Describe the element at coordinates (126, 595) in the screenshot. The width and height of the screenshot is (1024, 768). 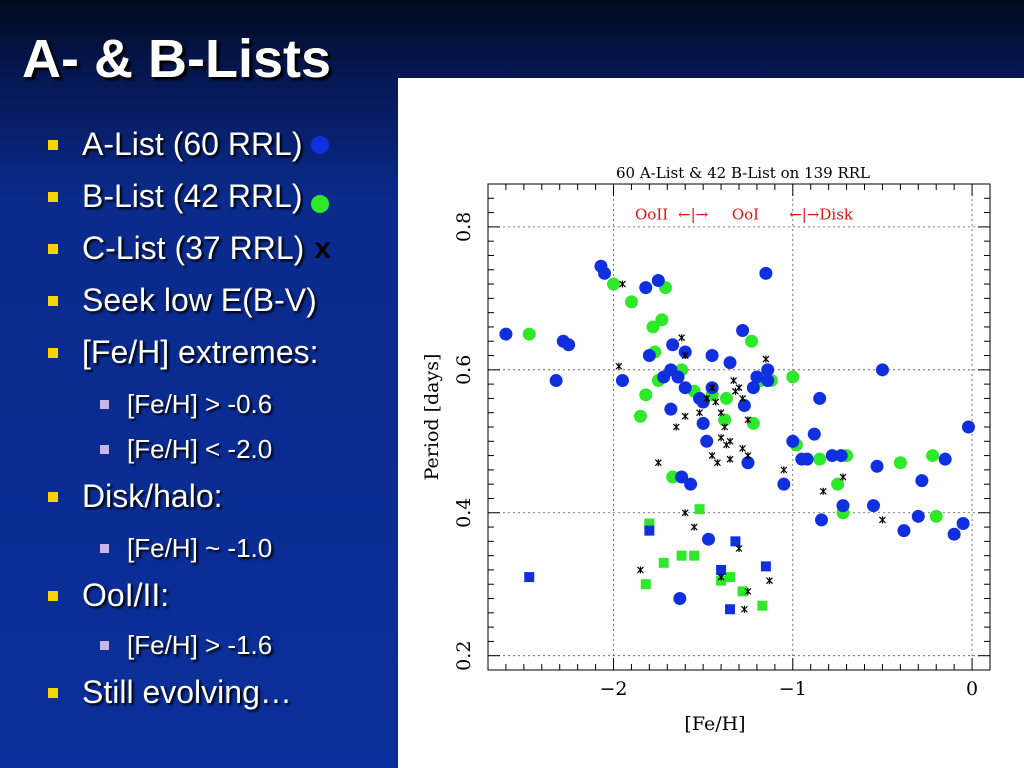
I see `bullet-text: OoI/II:` at that location.